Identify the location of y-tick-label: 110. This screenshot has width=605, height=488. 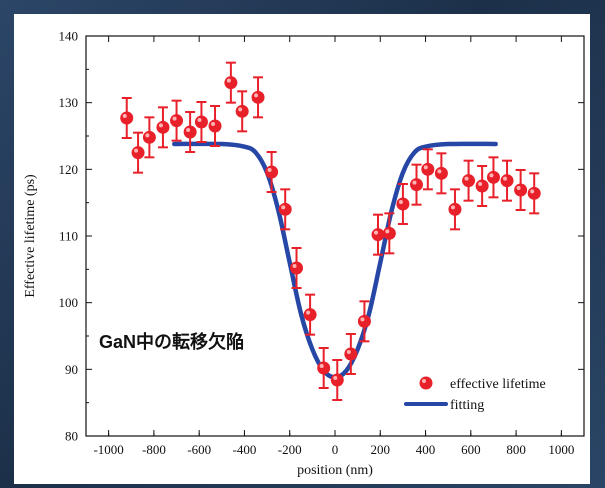
(68, 236).